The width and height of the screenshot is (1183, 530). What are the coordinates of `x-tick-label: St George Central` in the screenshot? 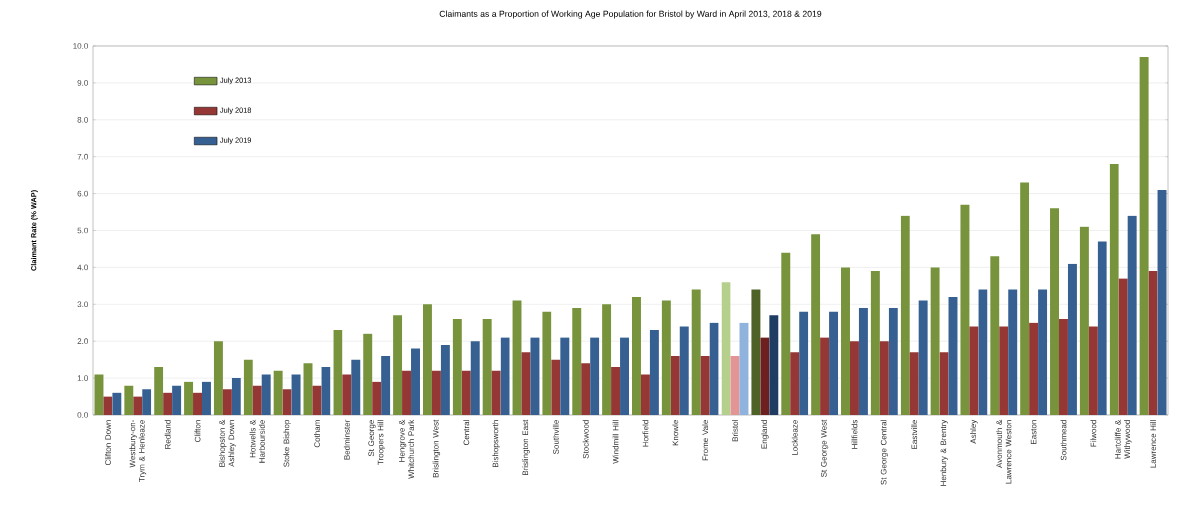 It's located at (884, 452).